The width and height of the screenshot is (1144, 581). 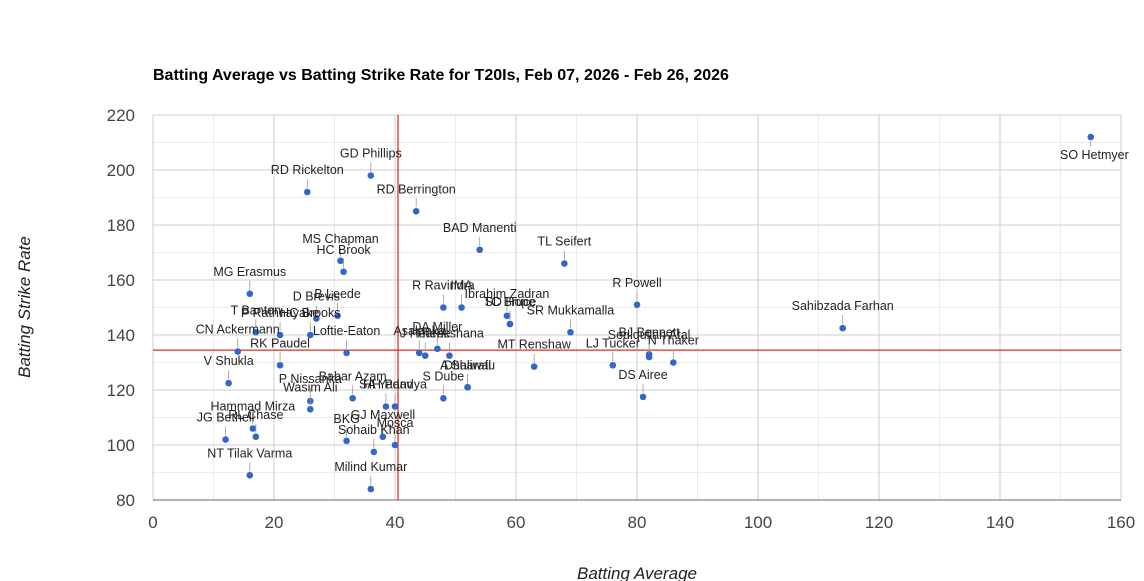 I want to click on point-label: DA Miller, so click(x=437, y=327).